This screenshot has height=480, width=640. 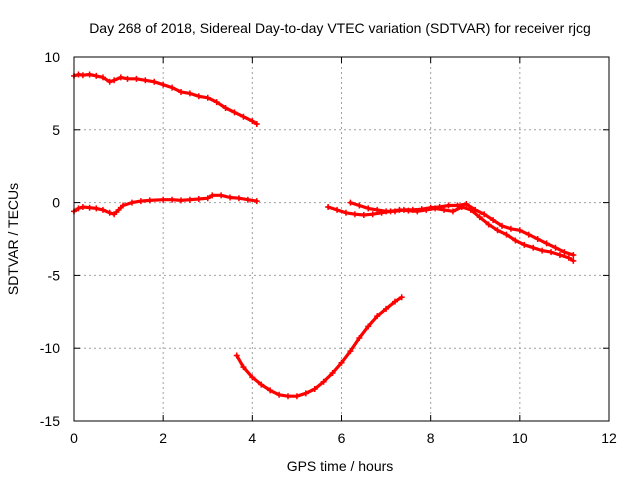 I want to click on y-tick-label: -5, so click(x=54, y=275).